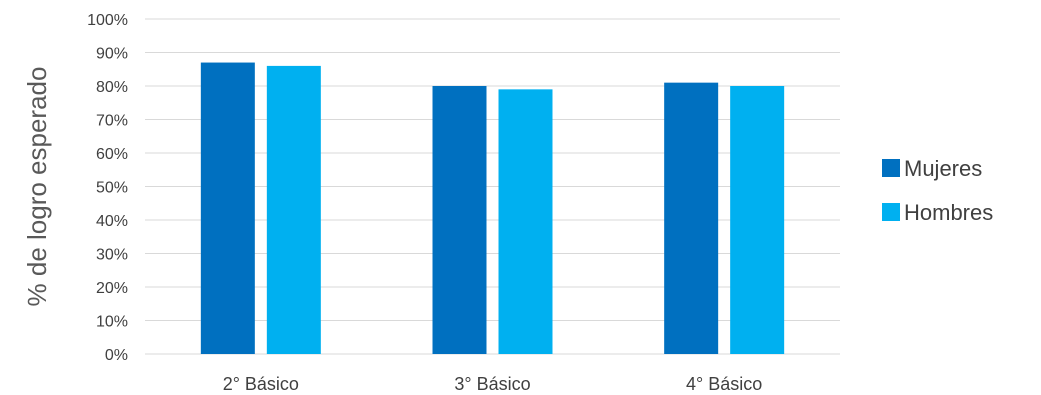 This screenshot has height=395, width=1041. Describe the element at coordinates (107, 20) in the screenshot. I see `y-tick-label: 100%` at that location.